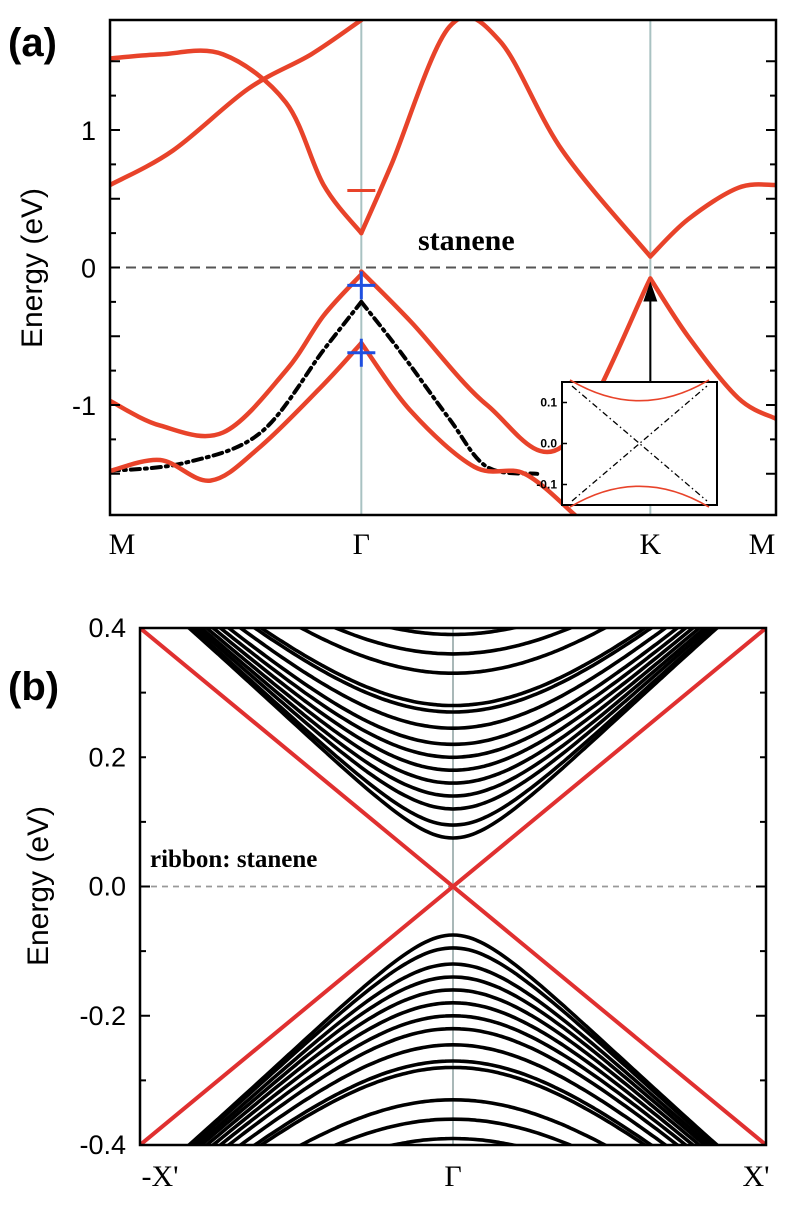 The height and width of the screenshot is (1210, 804). What do you see at coordinates (88, 269) in the screenshot?
I see `panel-a-ytick-label: 0` at bounding box center [88, 269].